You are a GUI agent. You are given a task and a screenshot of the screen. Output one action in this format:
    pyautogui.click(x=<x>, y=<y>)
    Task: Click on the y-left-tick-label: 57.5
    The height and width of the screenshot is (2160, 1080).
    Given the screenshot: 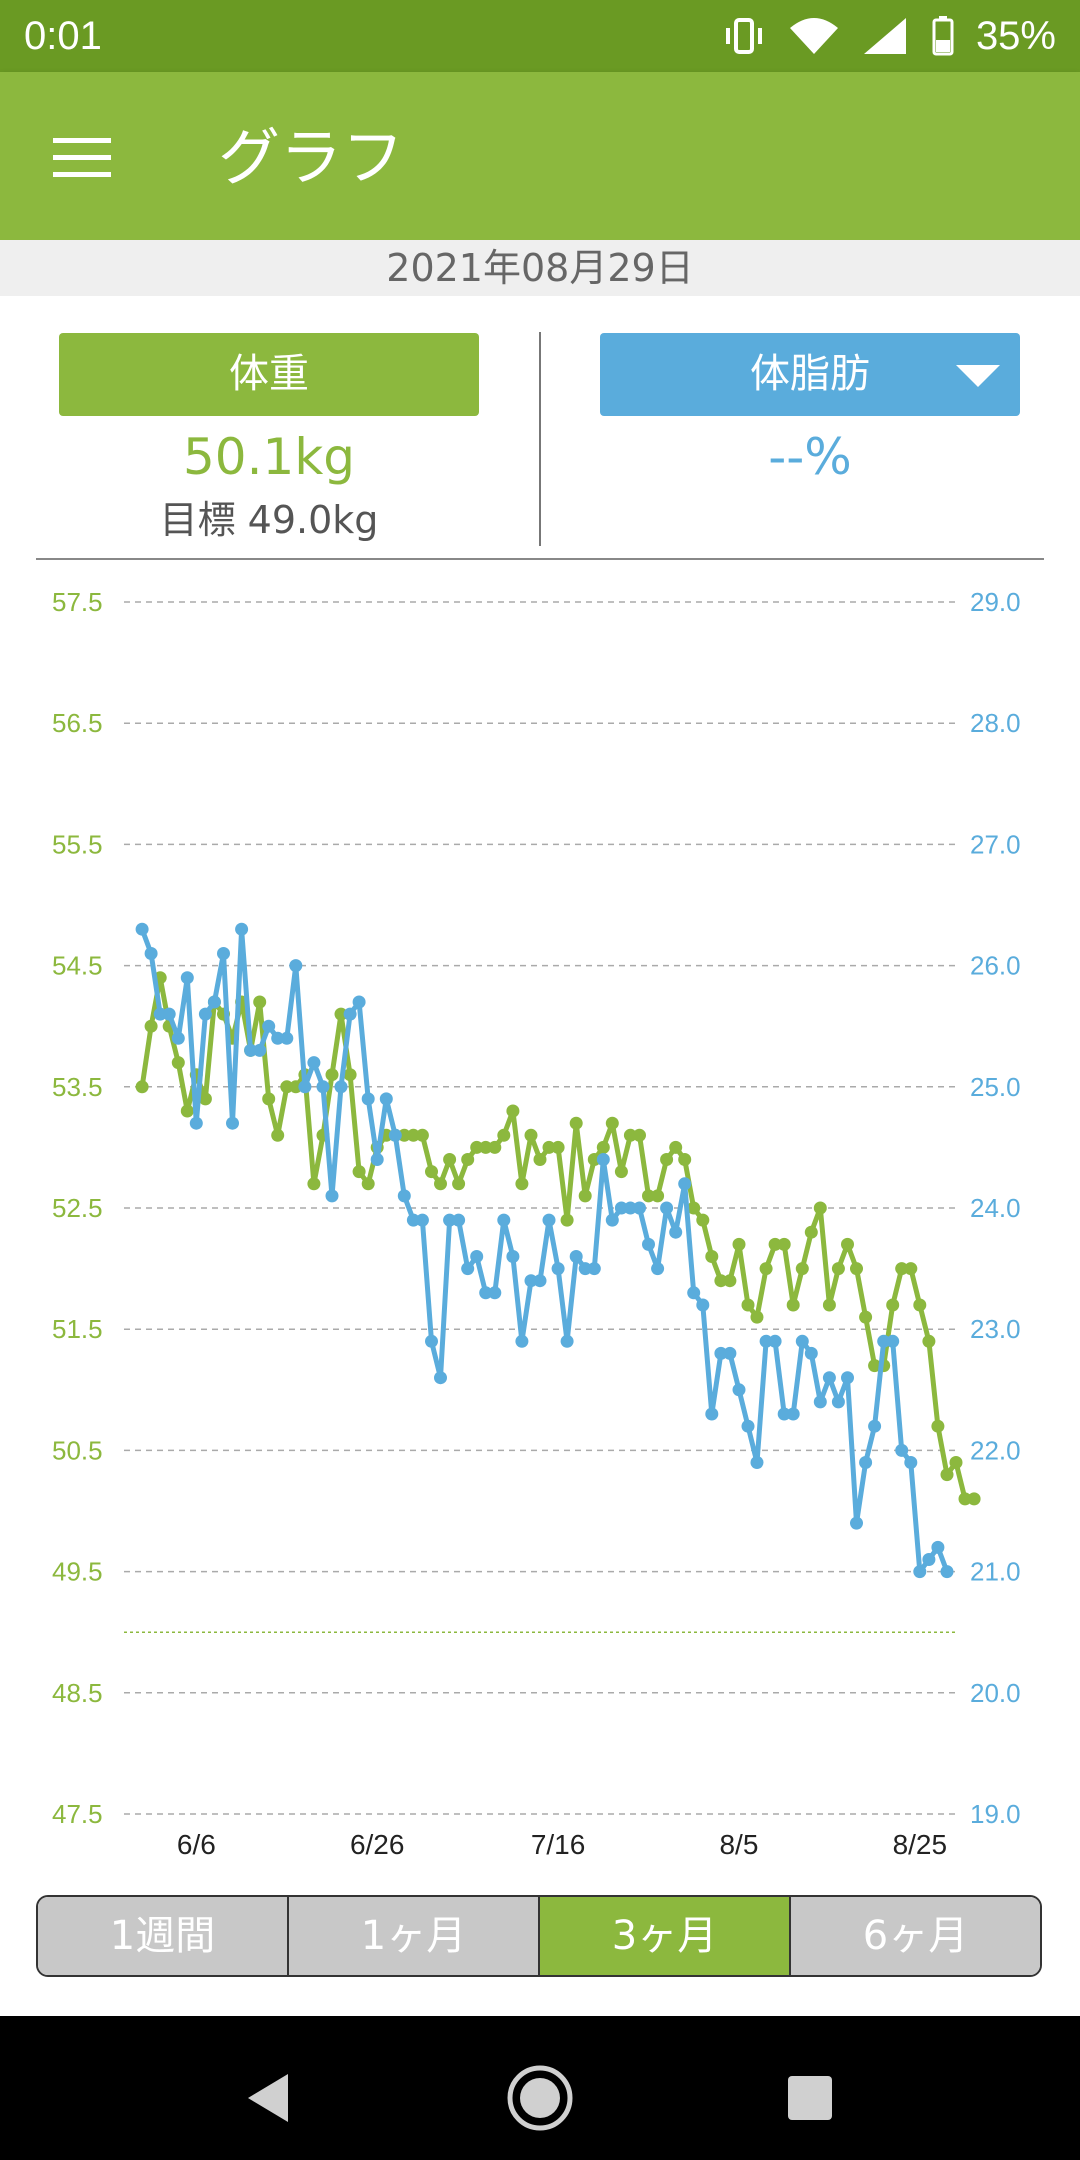 What is the action you would take?
    pyautogui.click(x=77, y=602)
    